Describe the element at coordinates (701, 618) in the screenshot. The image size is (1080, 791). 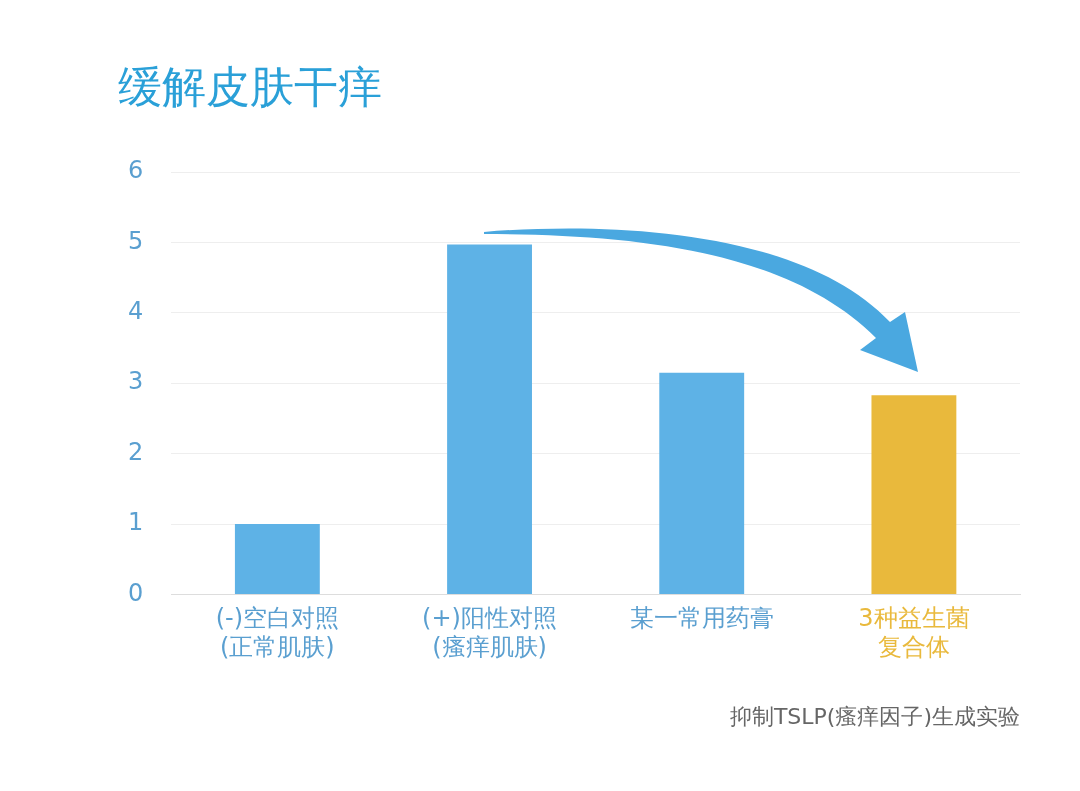
I see `x-tick-label: 某一常用药膏` at that location.